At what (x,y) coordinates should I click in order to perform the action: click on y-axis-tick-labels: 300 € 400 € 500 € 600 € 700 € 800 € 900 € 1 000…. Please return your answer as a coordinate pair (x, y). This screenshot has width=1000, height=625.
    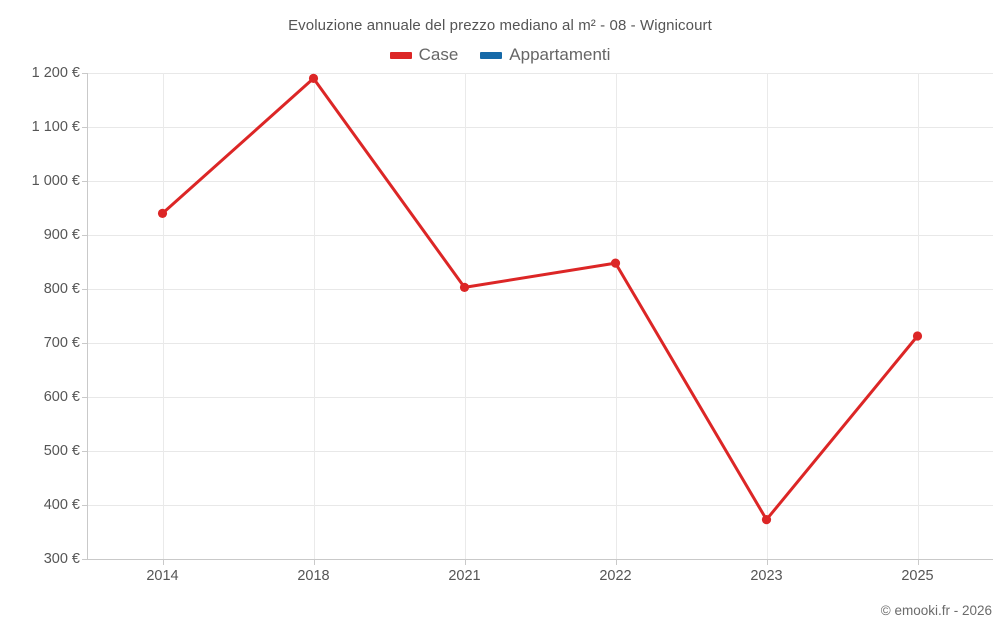
    Looking at the image, I should click on (40, 312).